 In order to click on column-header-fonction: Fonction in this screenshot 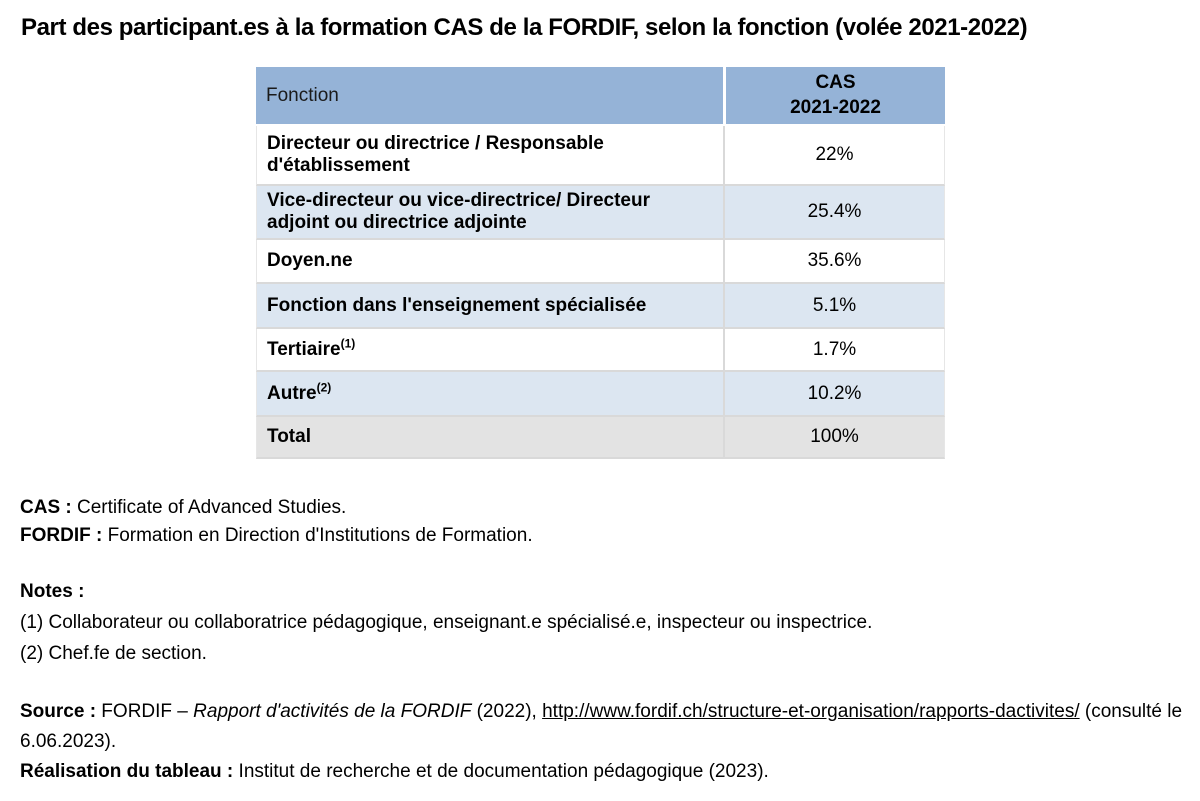, I will do `click(489, 97)`.